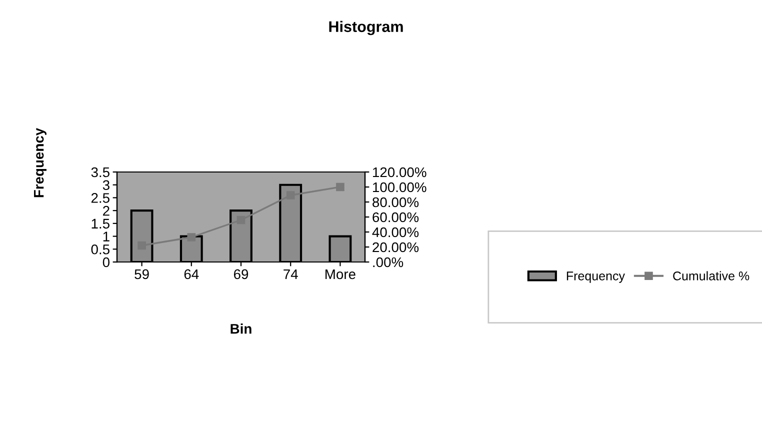 The image size is (762, 447). What do you see at coordinates (341, 274) in the screenshot?
I see `x-tick-label: More` at bounding box center [341, 274].